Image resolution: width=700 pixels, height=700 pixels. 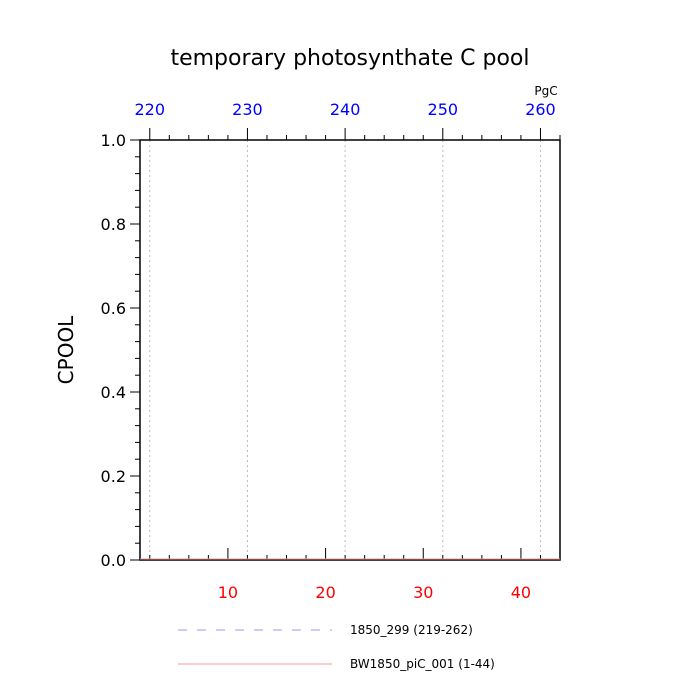 What do you see at coordinates (113, 308) in the screenshot?
I see `y-tick-label: 0.6` at bounding box center [113, 308].